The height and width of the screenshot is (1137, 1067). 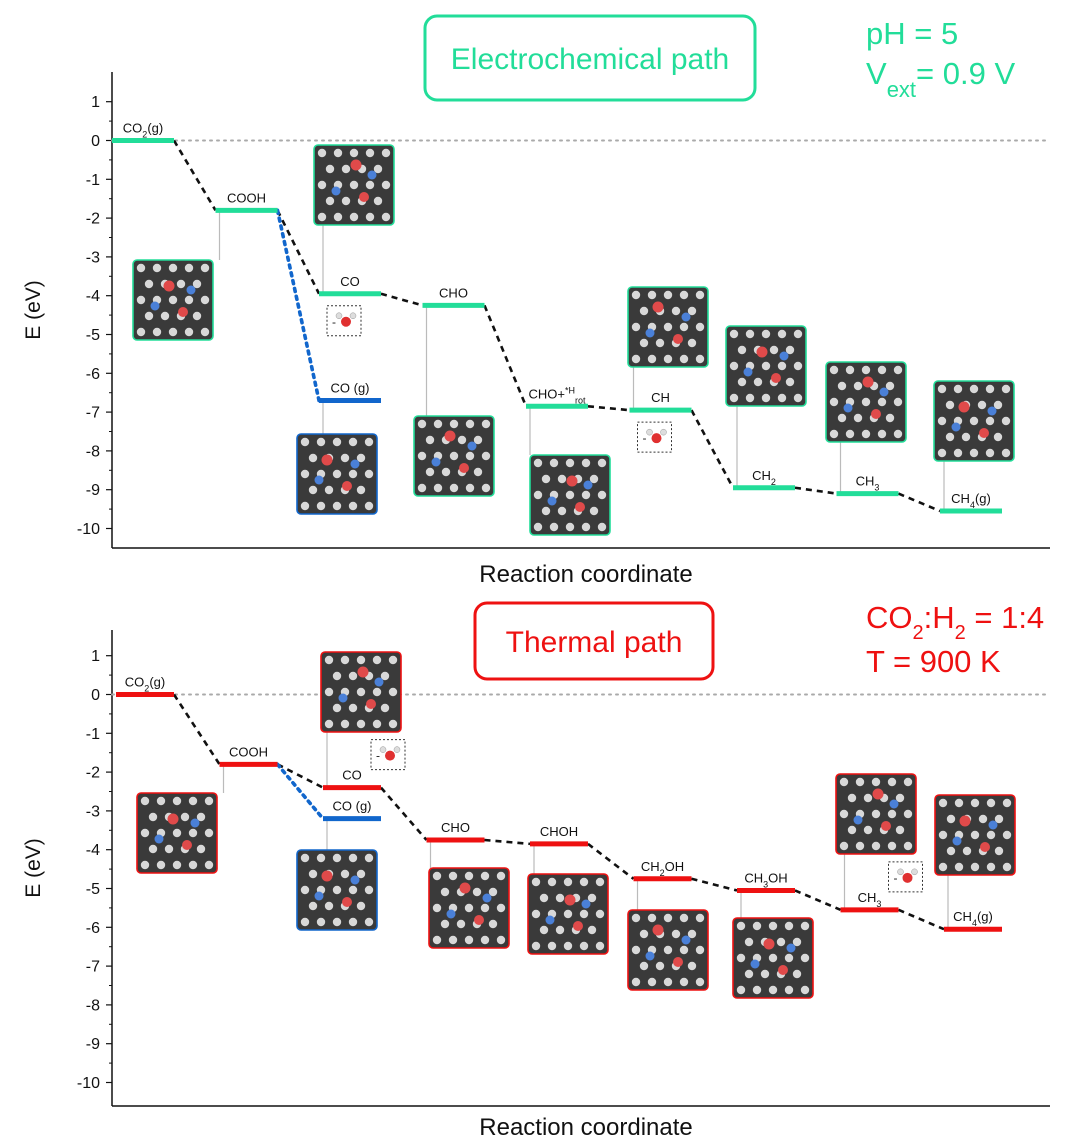 I want to click on level-label: CO2(g), so click(x=145, y=684).